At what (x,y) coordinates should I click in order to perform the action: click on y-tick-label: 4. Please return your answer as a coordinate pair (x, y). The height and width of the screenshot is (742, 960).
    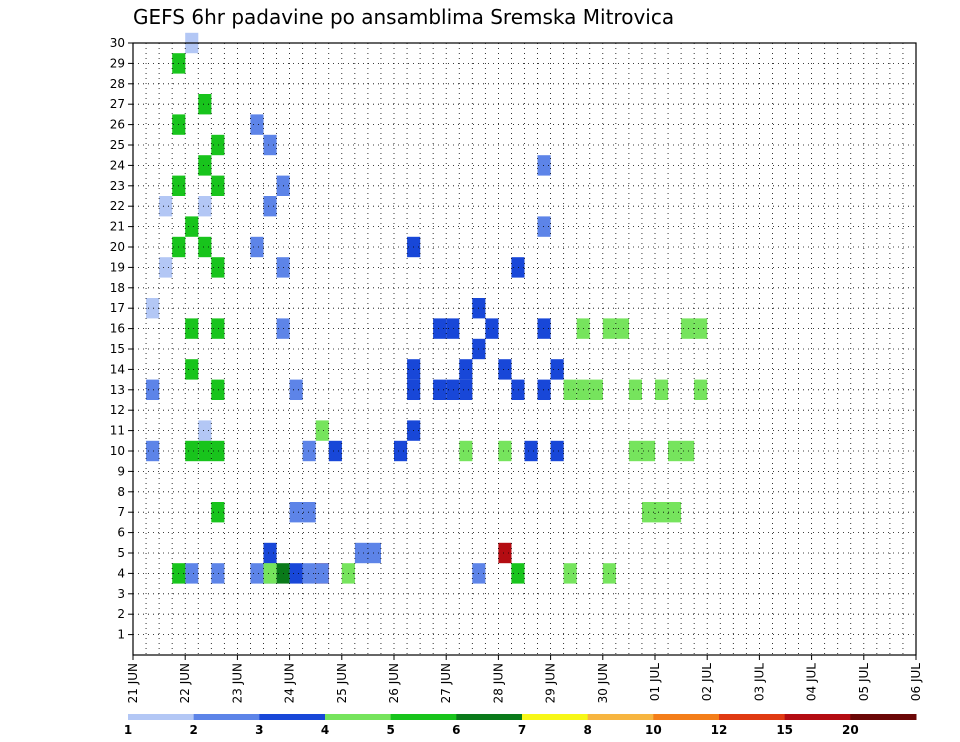
    Looking at the image, I should click on (121, 573).